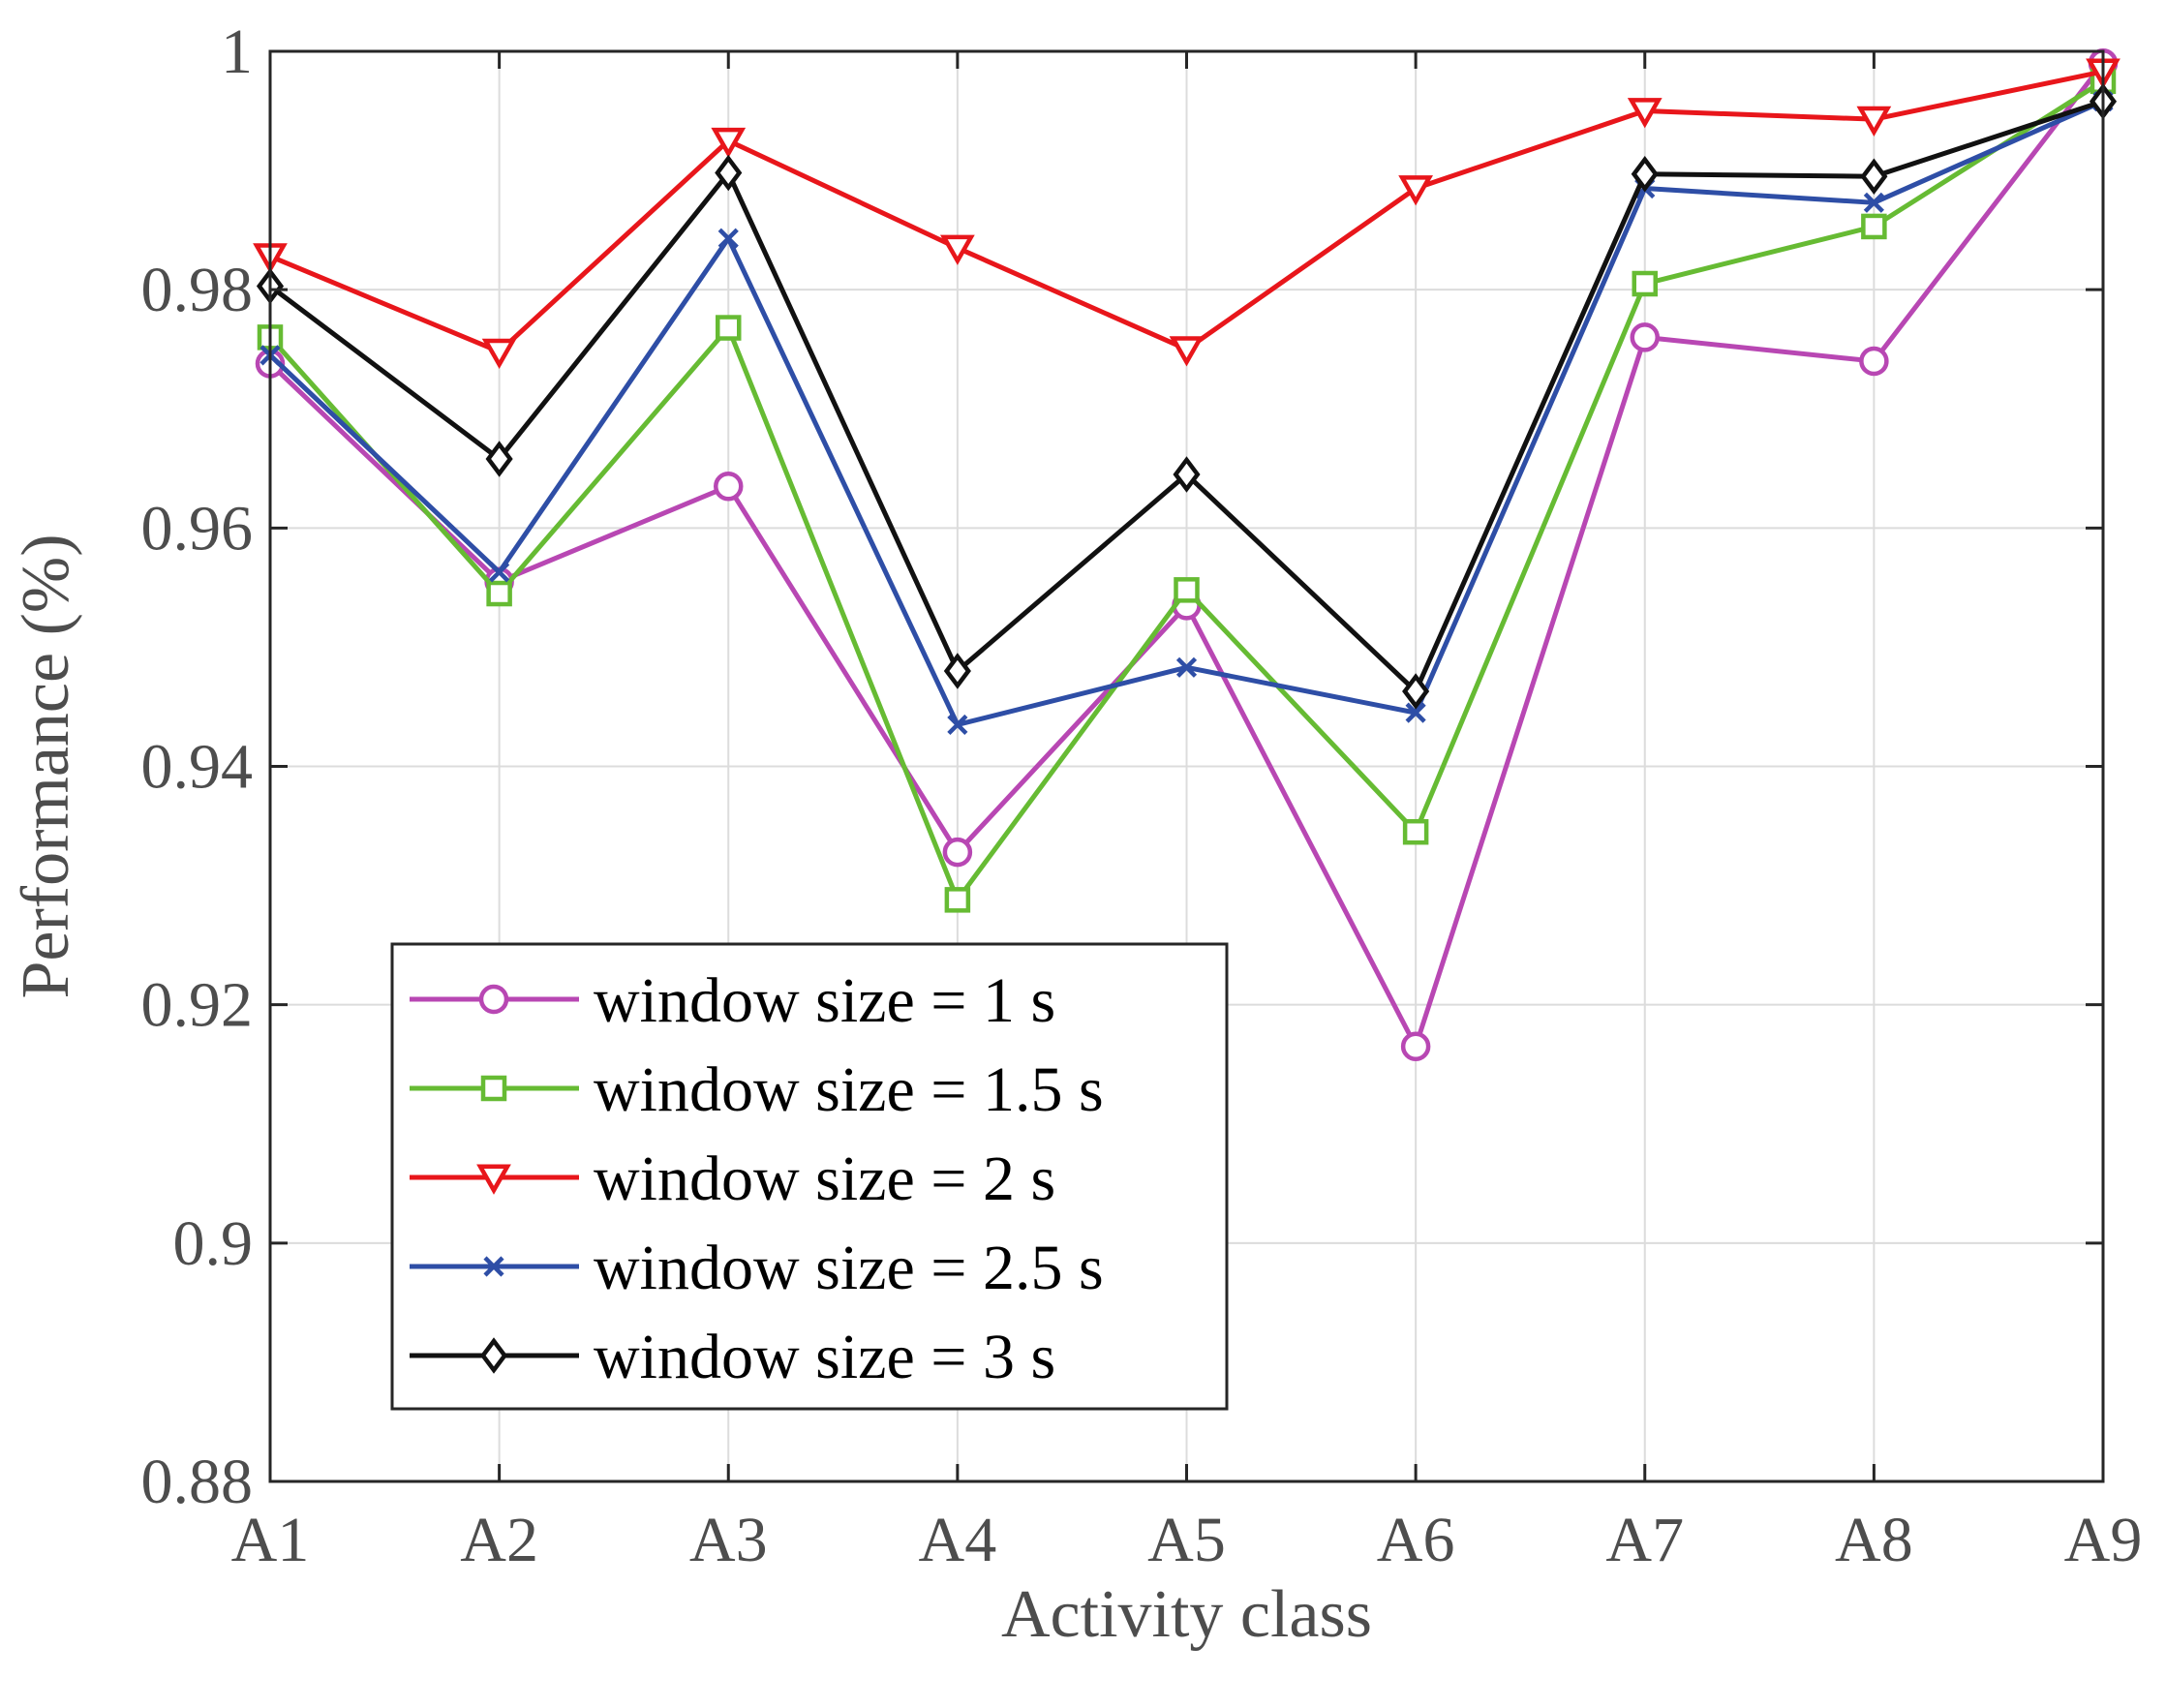  Describe the element at coordinates (197, 1005) in the screenshot. I see `y-tick-label: 0.92` at that location.